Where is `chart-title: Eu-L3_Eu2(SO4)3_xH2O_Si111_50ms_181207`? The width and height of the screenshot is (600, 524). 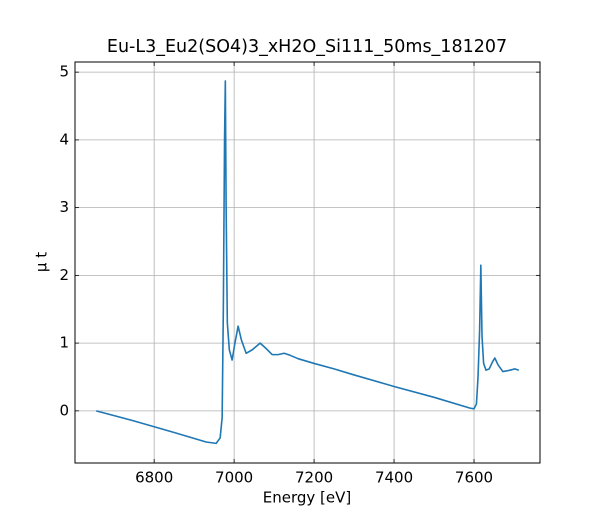 chart-title: Eu-L3_Eu2(SO4)3_xH2O_Si111_50ms_181207 is located at coordinates (307, 47).